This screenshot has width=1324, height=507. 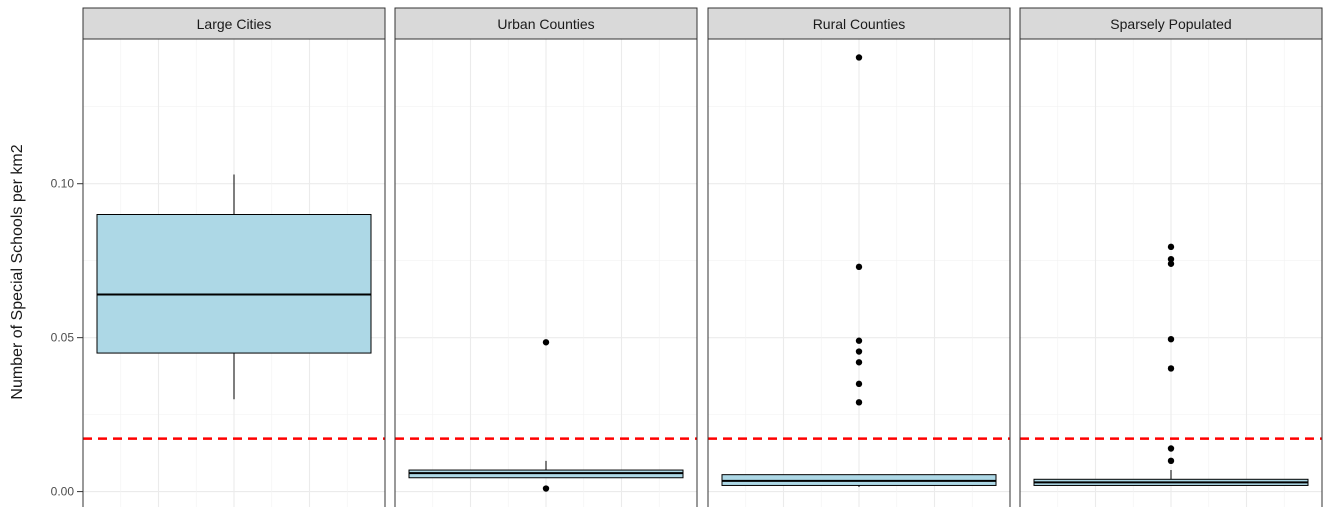 What do you see at coordinates (1170, 24) in the screenshot?
I see `facet-strip-label: Sparsely Populated` at bounding box center [1170, 24].